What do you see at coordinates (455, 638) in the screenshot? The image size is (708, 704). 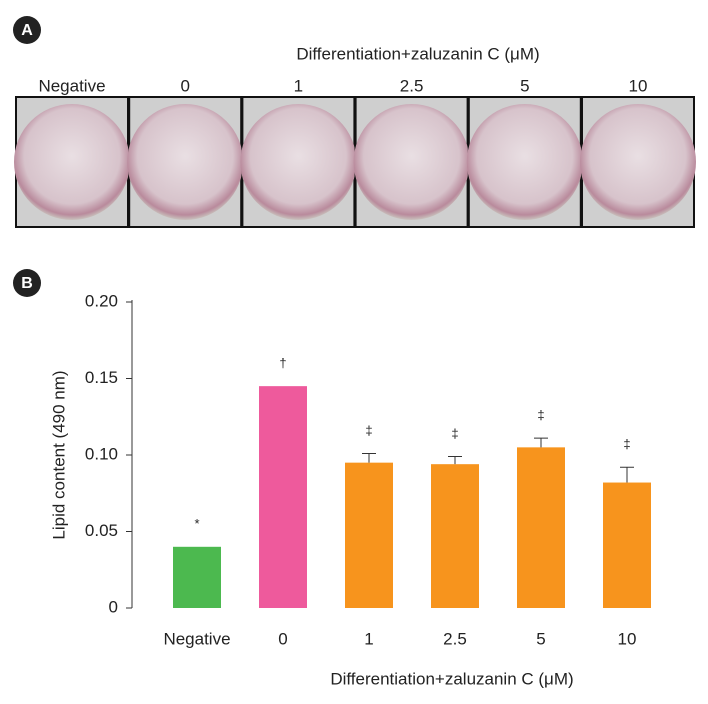 I see `x-tick-label: 2.5` at bounding box center [455, 638].